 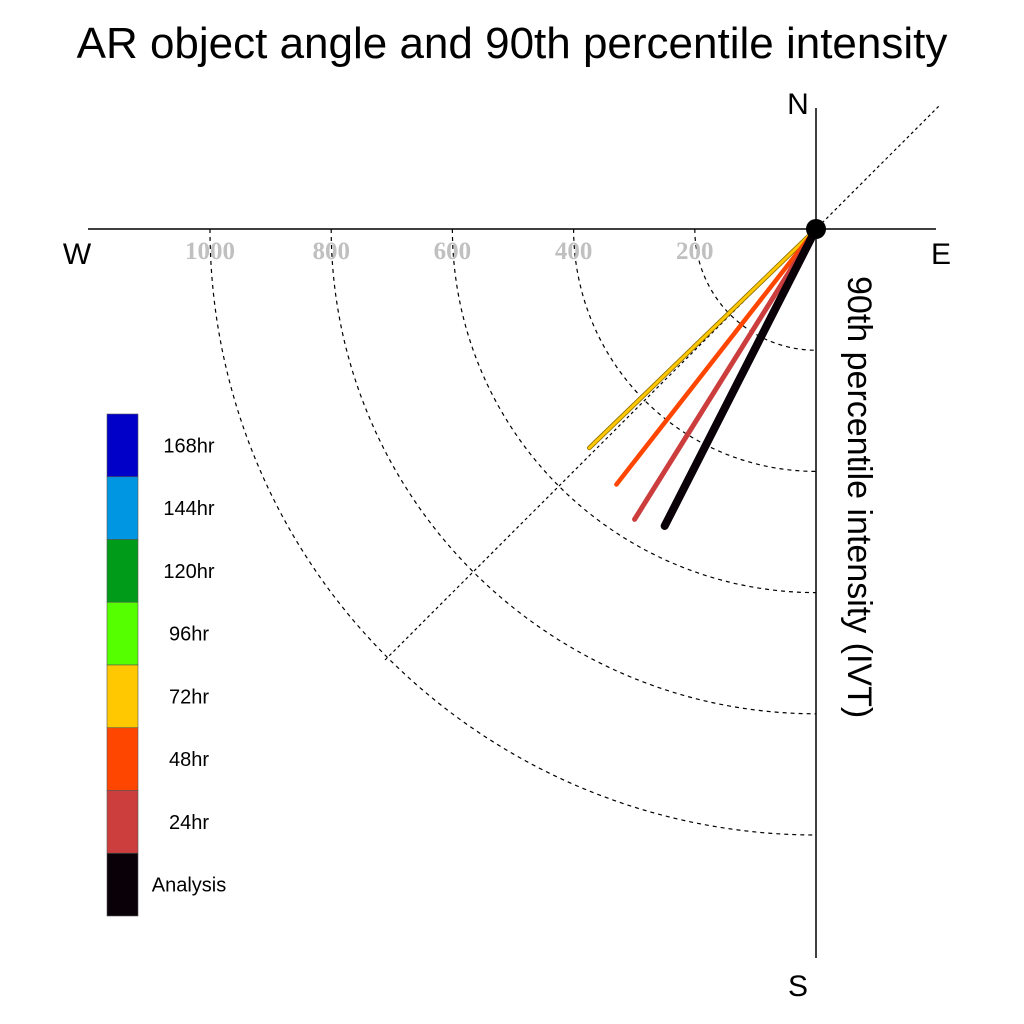 I want to click on north-label: N, so click(x=798, y=104).